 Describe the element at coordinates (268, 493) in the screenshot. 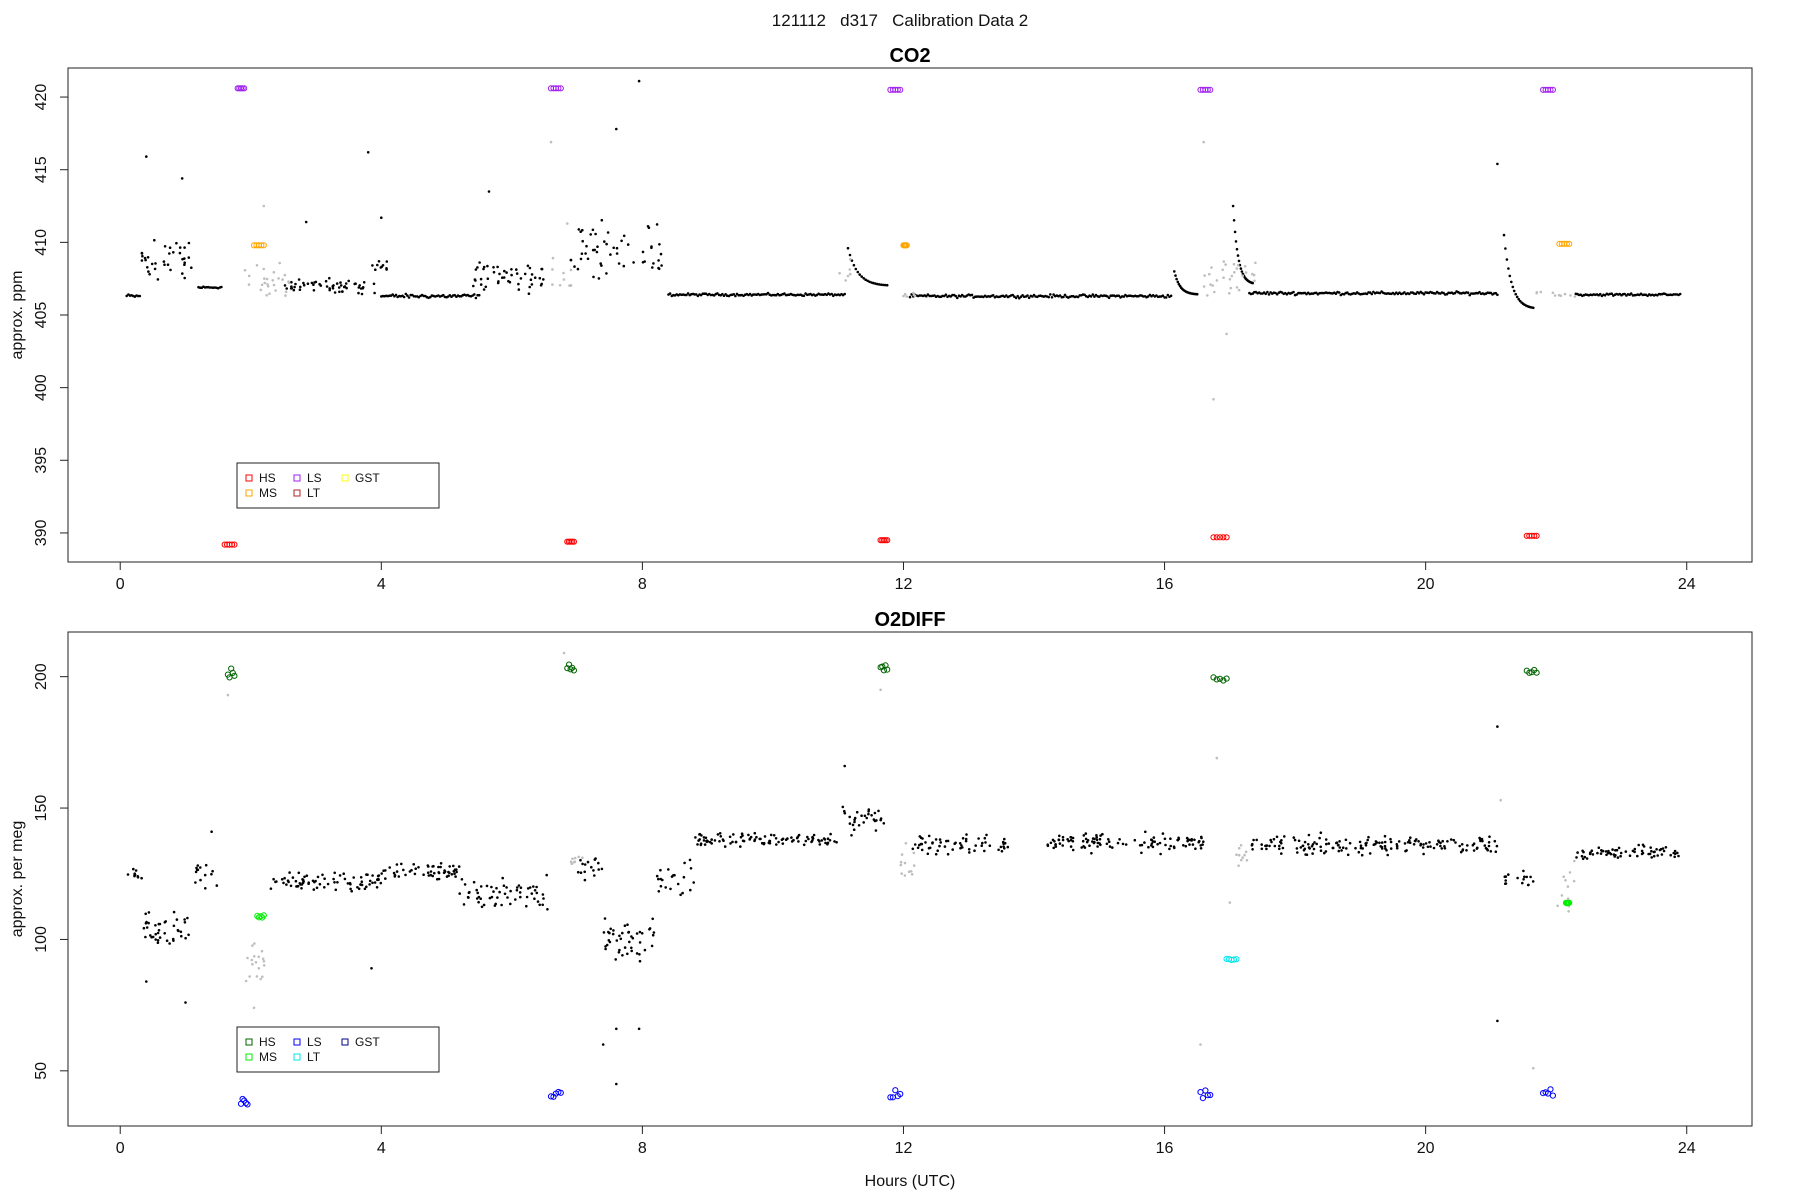

I see `co2-legend-label: MS` at that location.